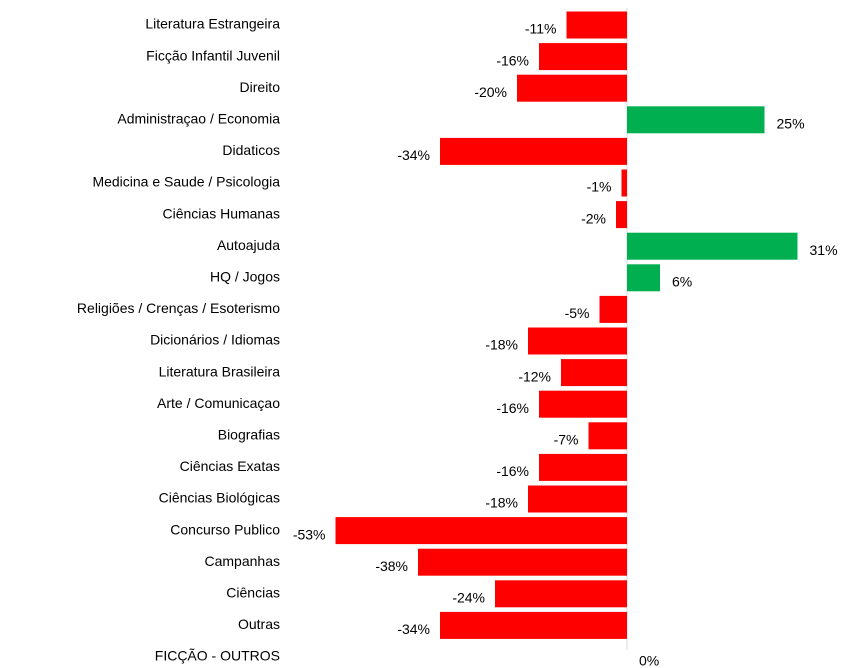  I want to click on category-label: Administraçao / Economia, so click(198, 119).